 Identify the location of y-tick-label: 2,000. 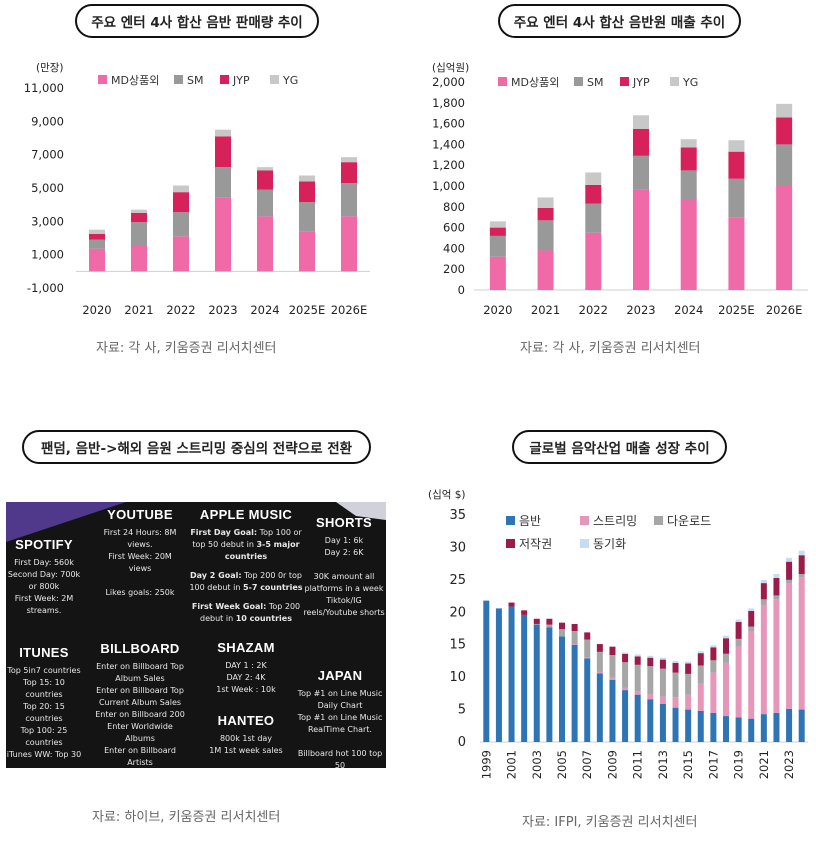
(448, 82).